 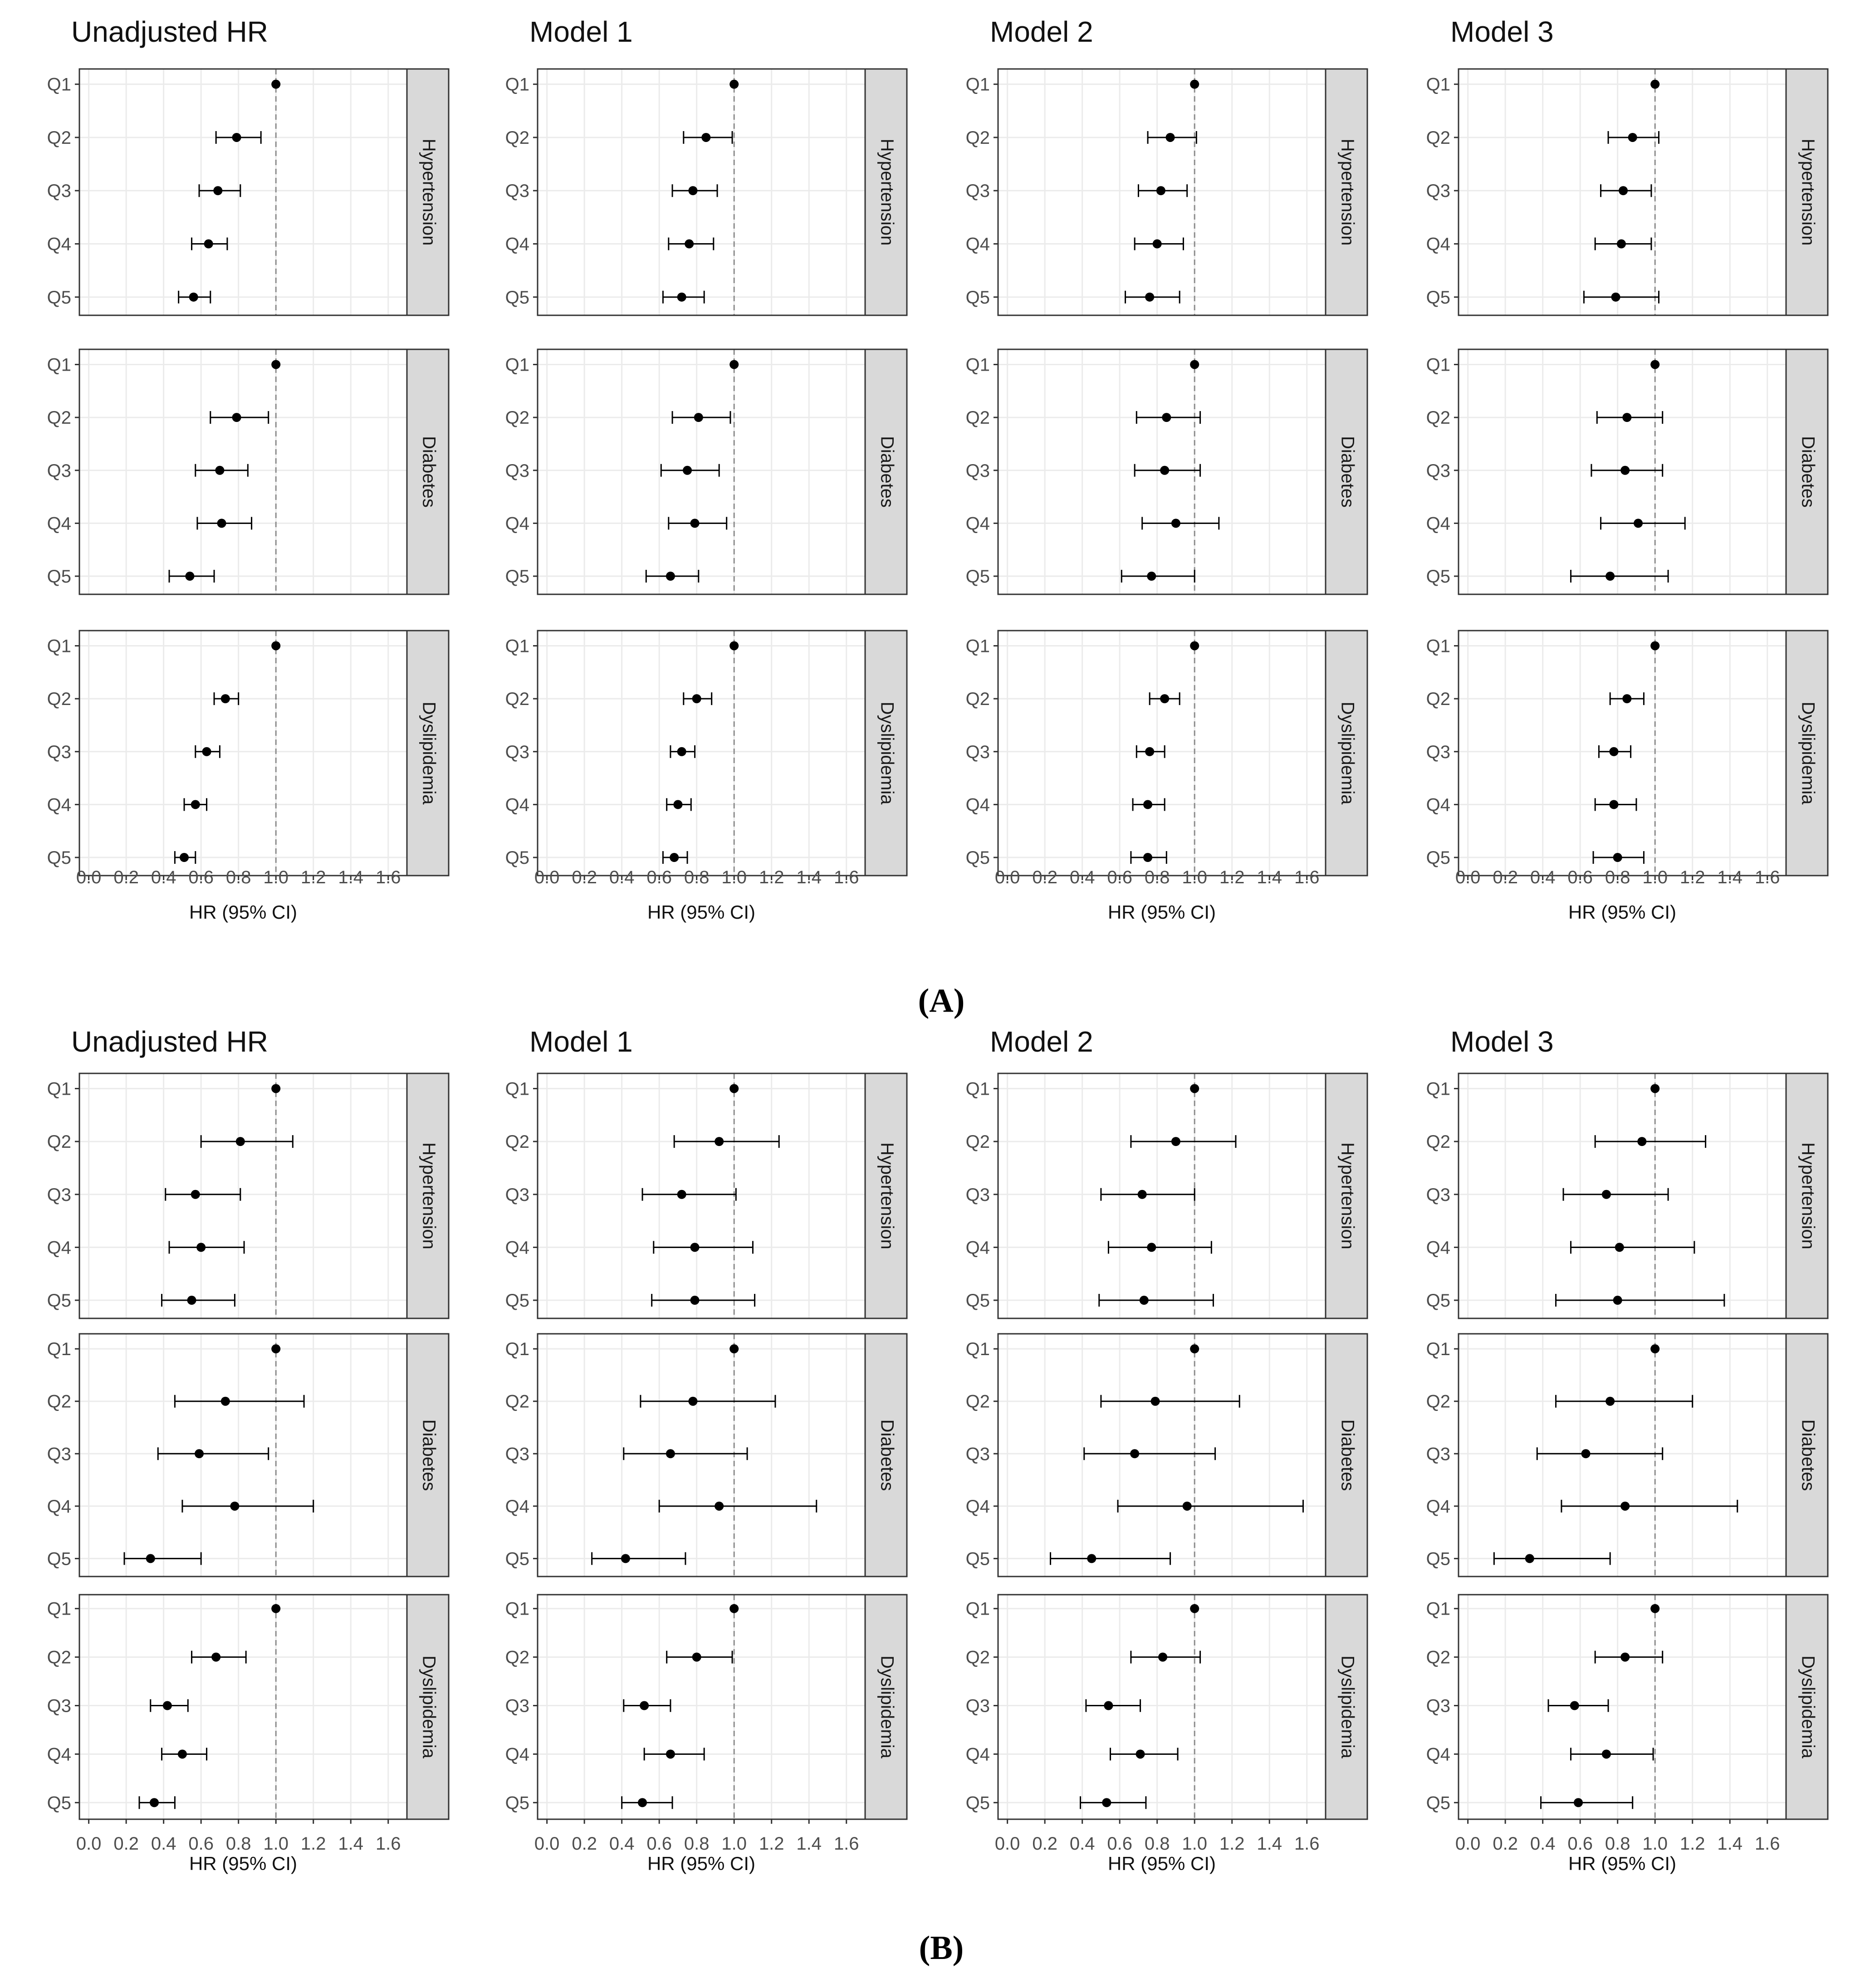 I want to click on column-title: Model 3, so click(x=1502, y=31).